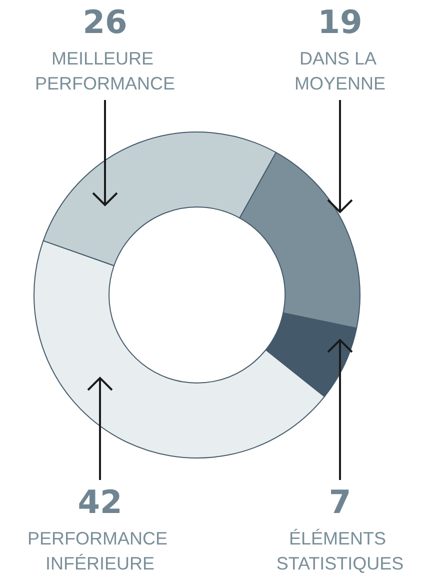 The width and height of the screenshot is (438, 585). I want to click on slice-label: MEILLEURE PERFORMANCE, so click(105, 71).